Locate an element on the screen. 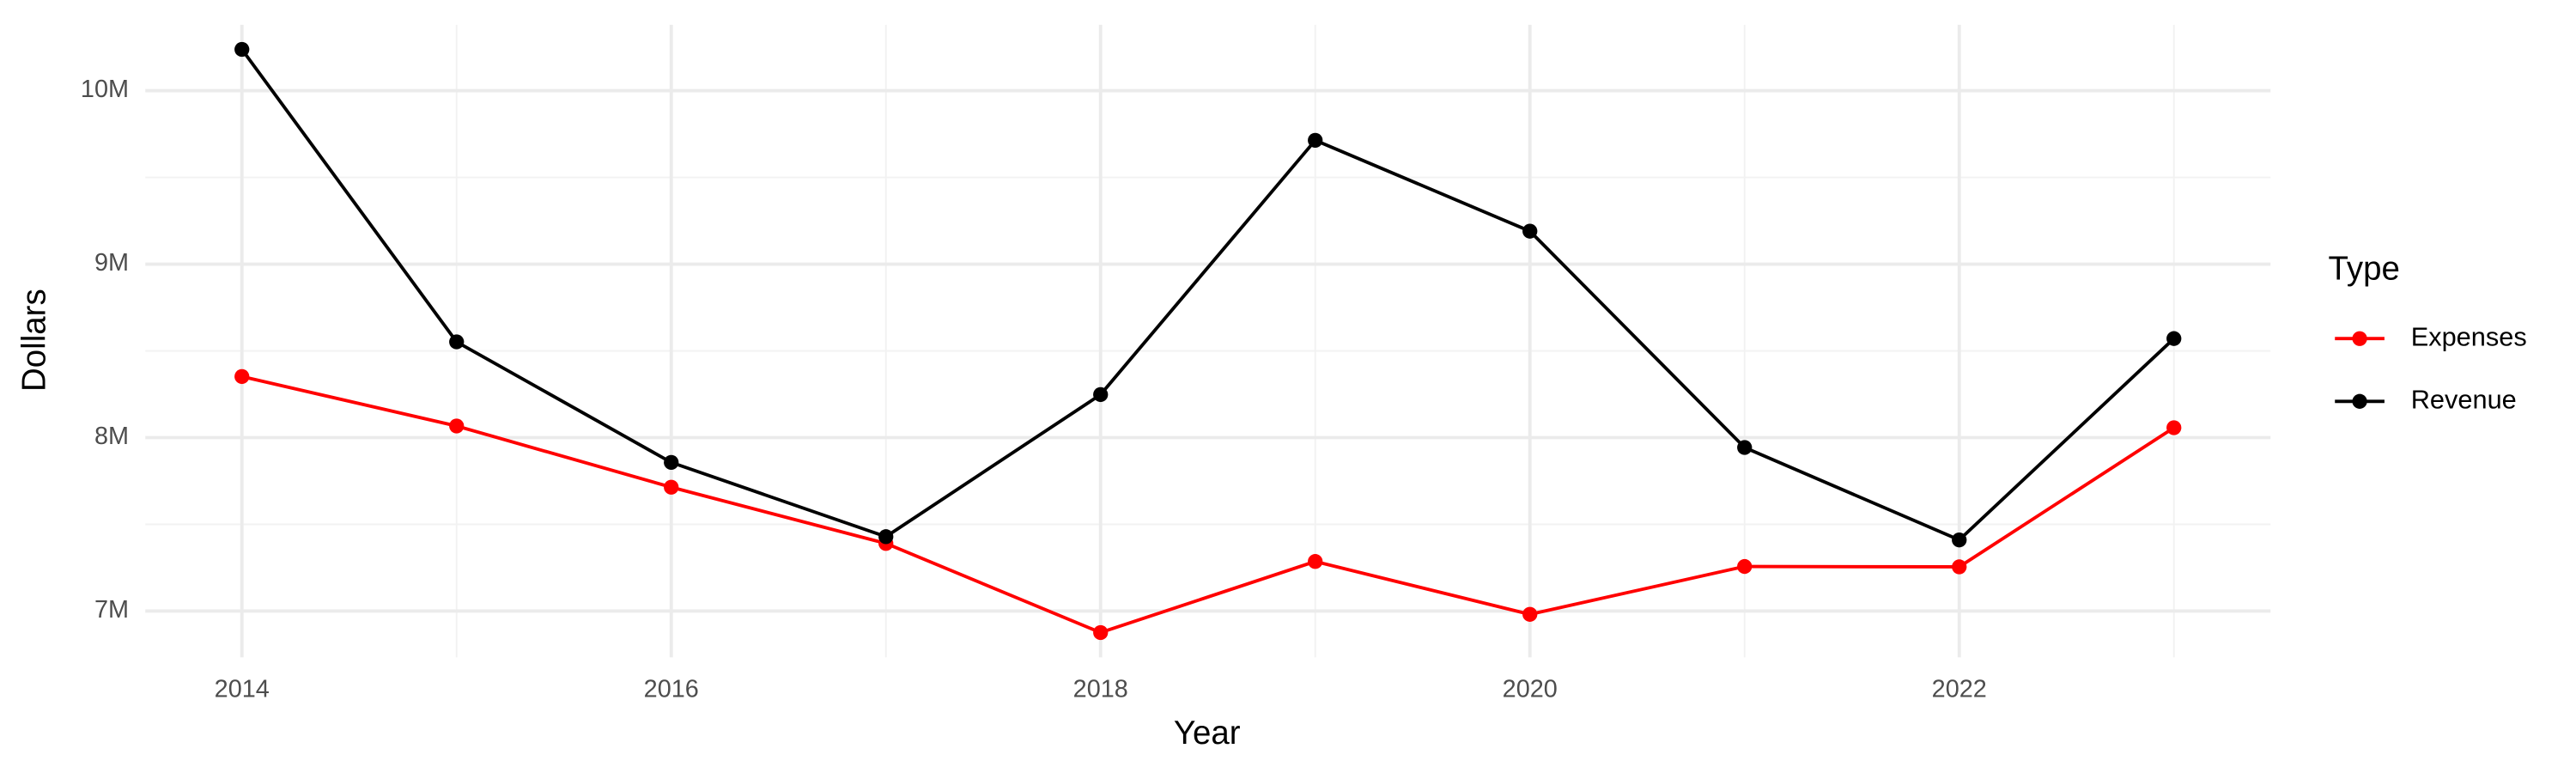  y-tick-label: 10M is located at coordinates (105, 89).